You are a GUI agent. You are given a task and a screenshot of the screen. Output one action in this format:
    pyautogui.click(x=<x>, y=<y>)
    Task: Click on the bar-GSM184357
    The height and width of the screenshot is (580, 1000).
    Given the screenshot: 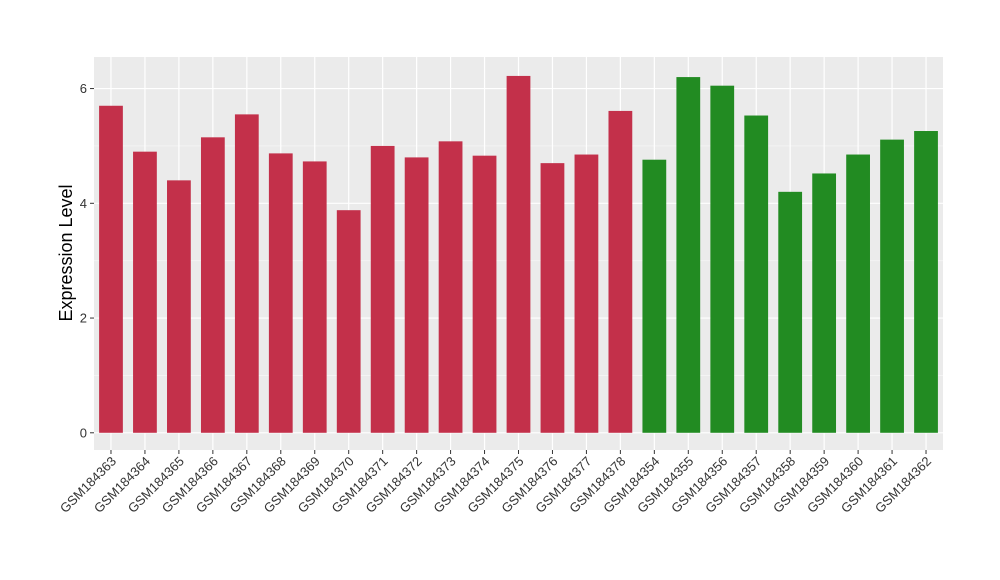 What is the action you would take?
    pyautogui.click(x=756, y=274)
    